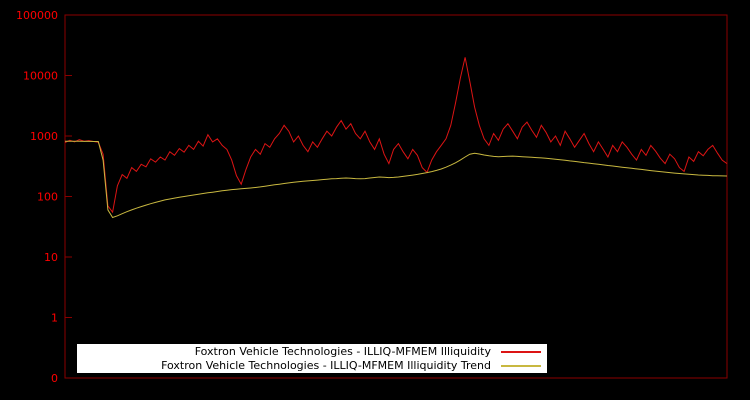 This screenshot has height=400, width=750. I want to click on y-tick-label: 100000, so click(37, 15).